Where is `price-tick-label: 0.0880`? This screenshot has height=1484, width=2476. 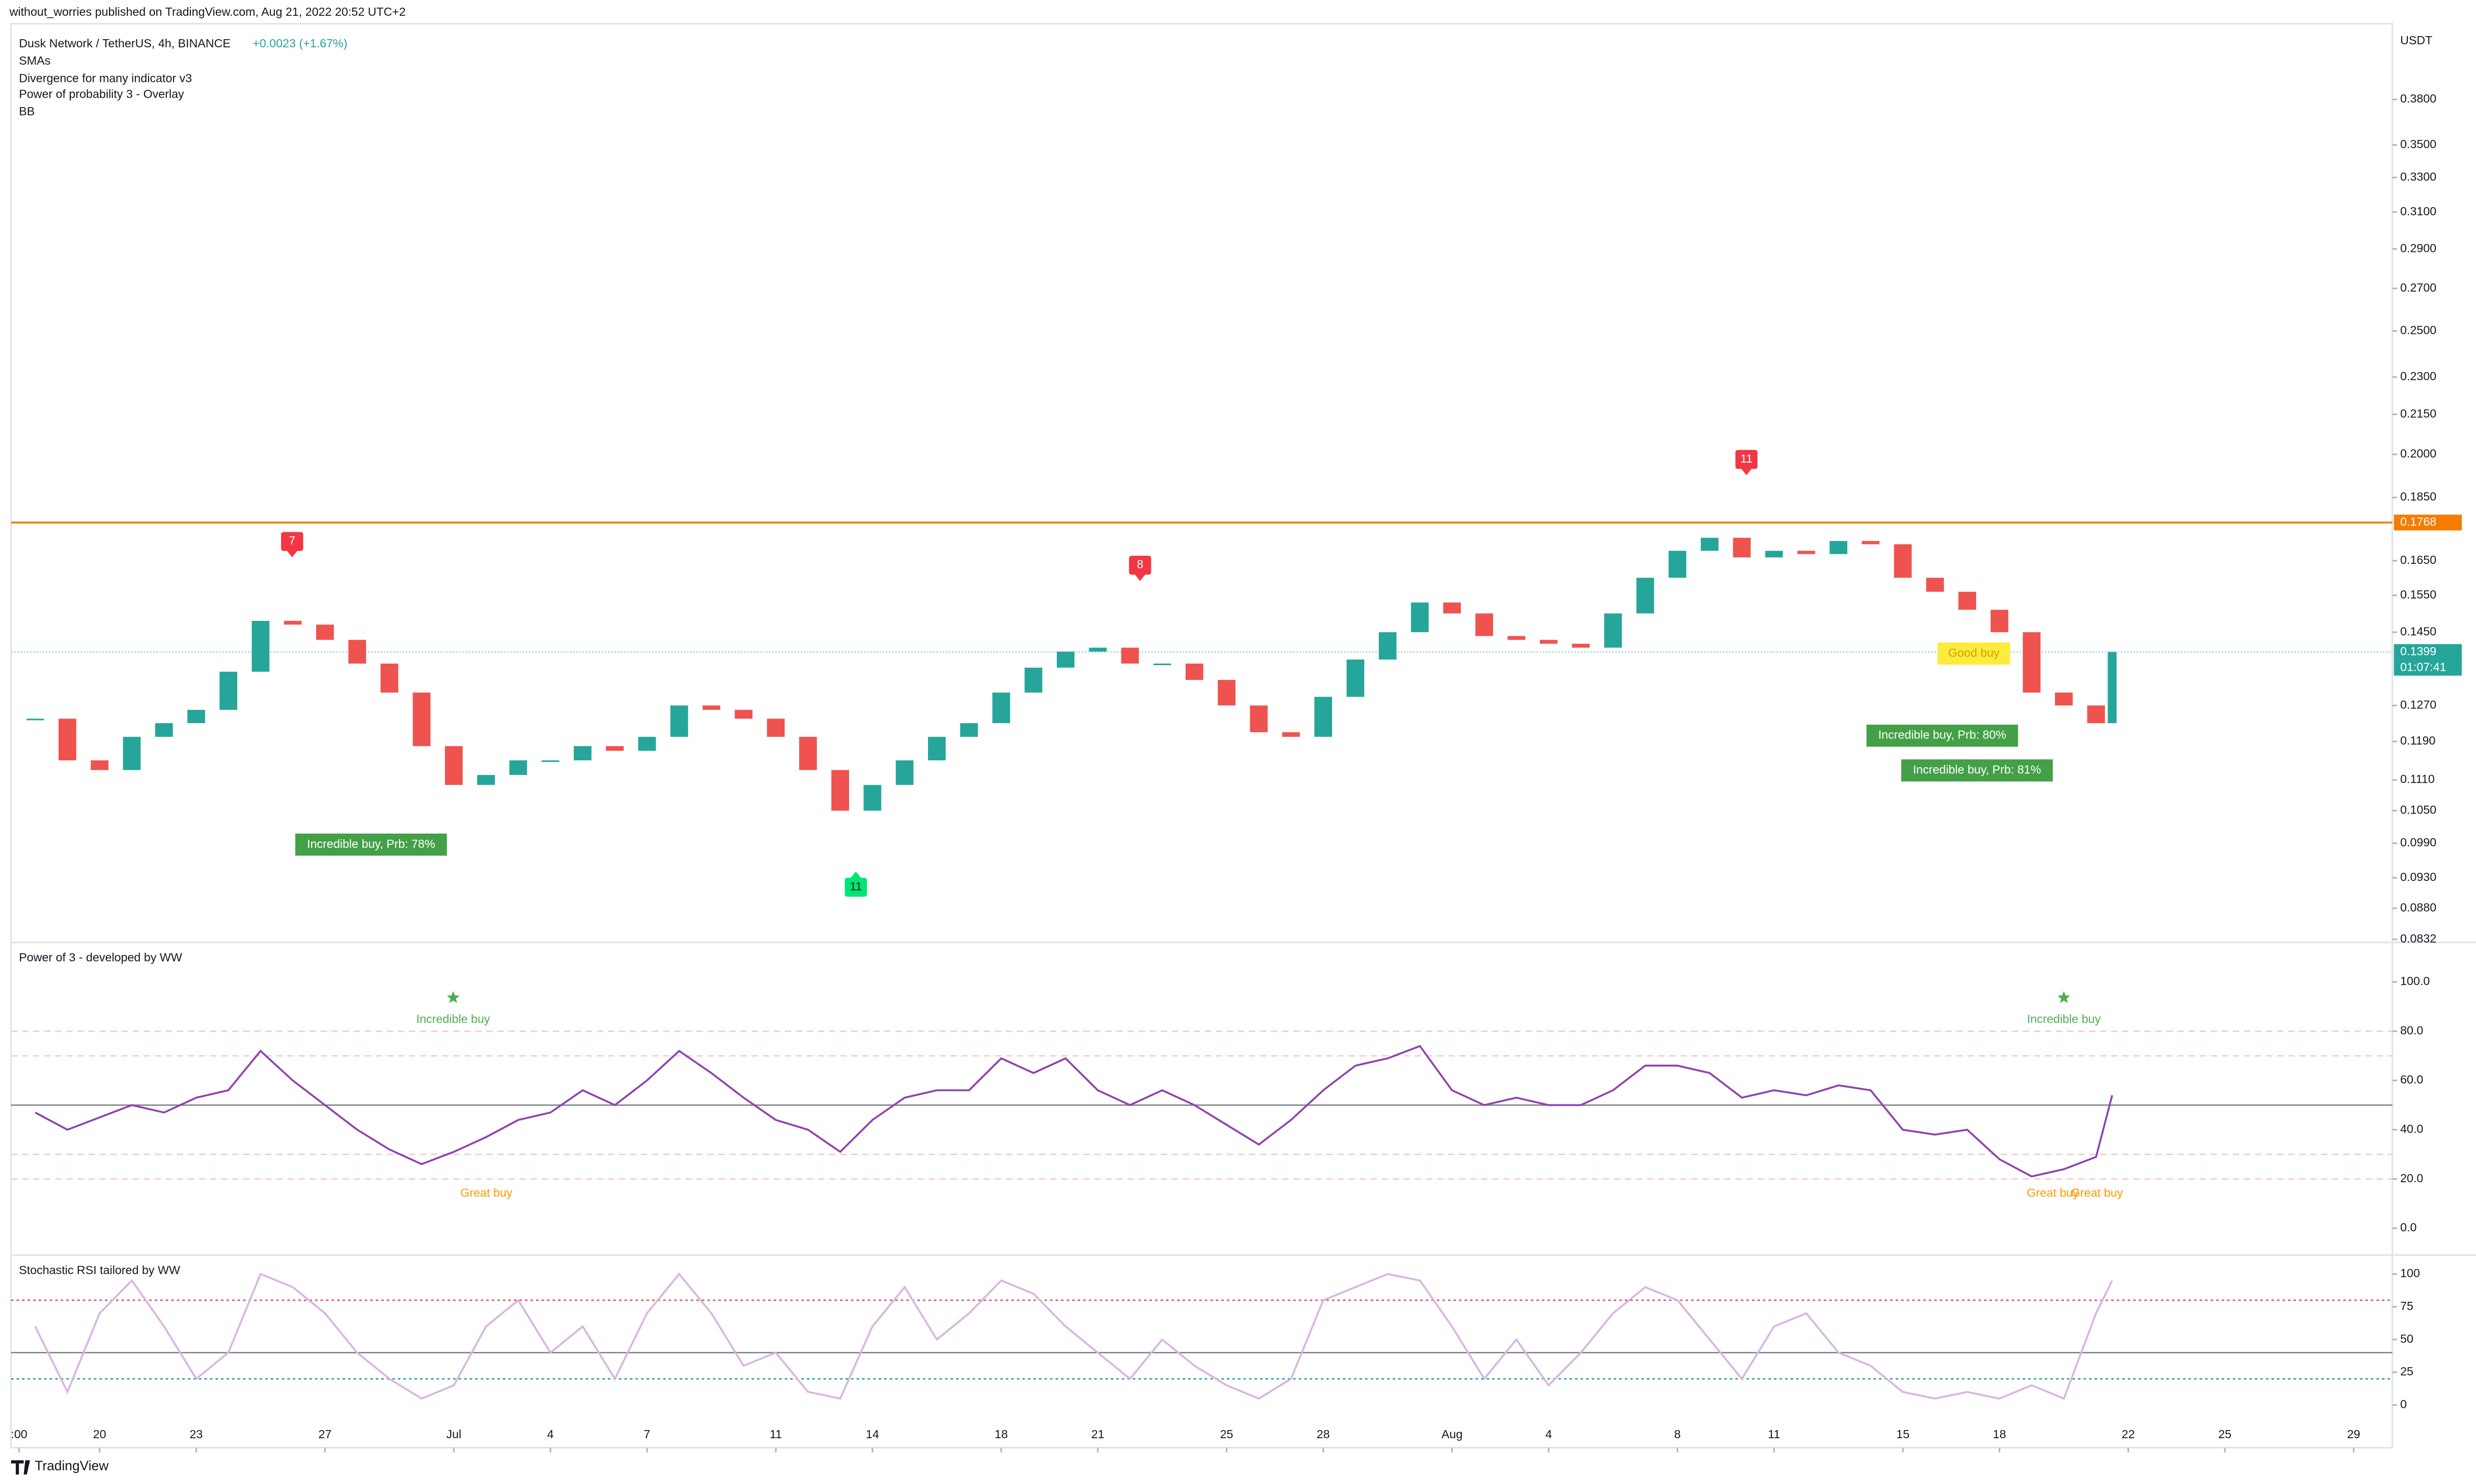
price-tick-label: 0.0880 is located at coordinates (2418, 907).